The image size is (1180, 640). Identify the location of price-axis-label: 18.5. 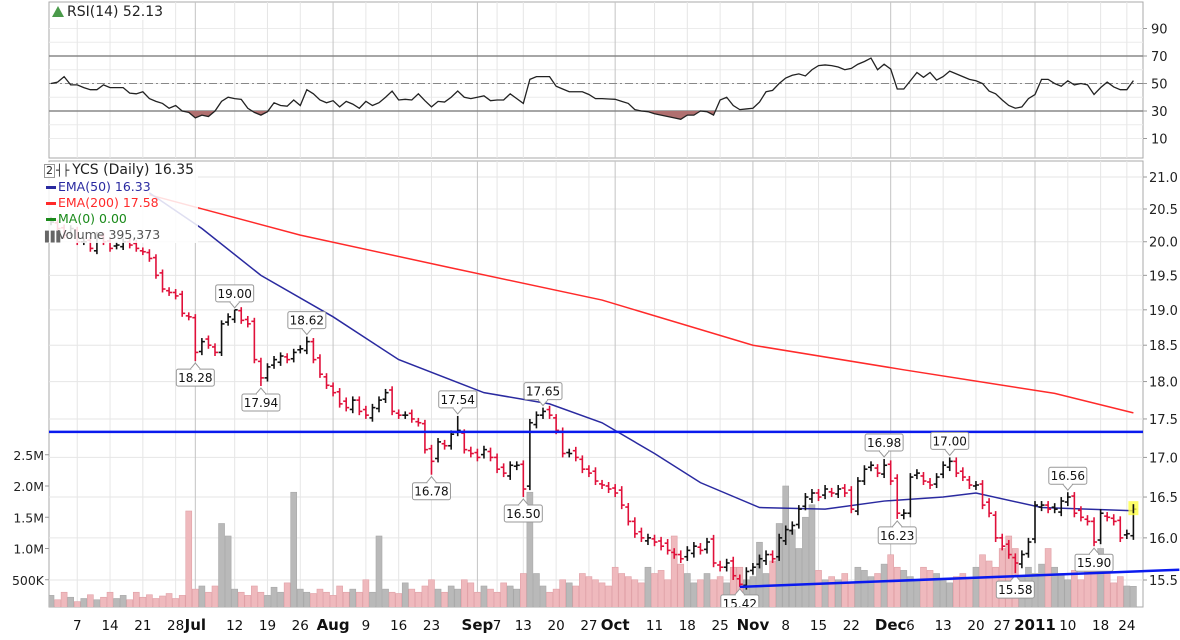
(1163, 346).